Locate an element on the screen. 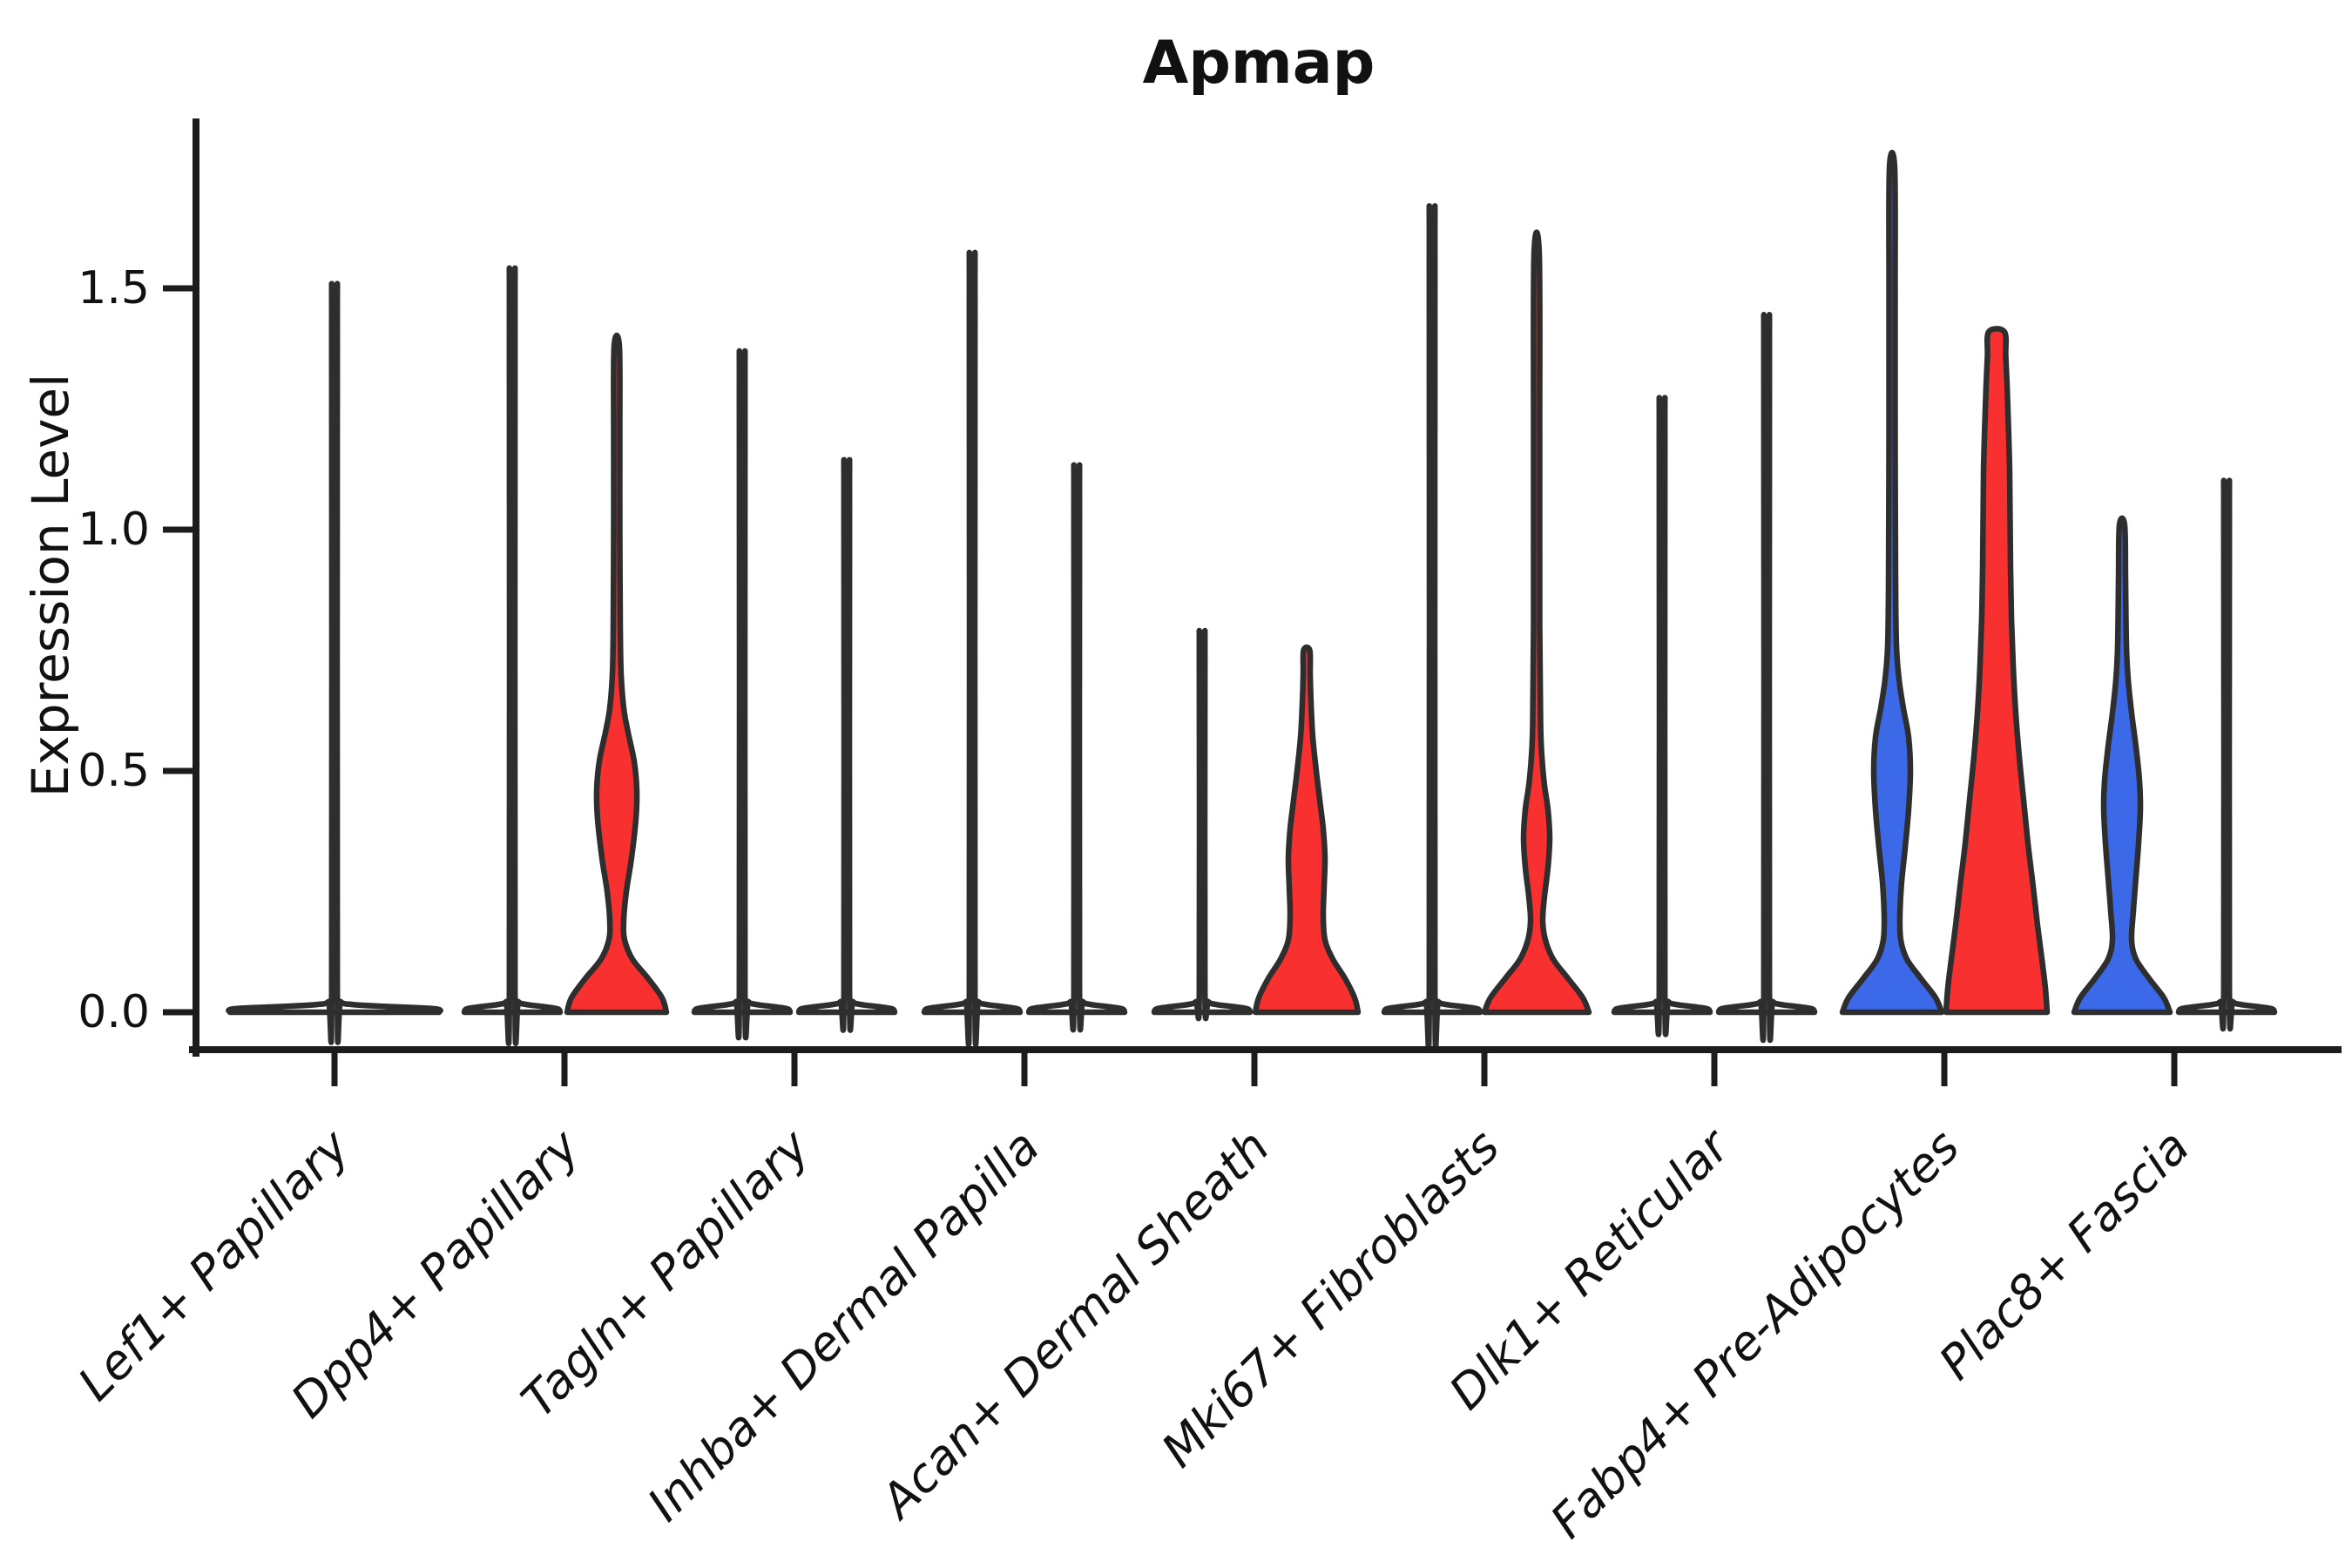  y-ticks: 0.0 0.5 1.0 1.5 is located at coordinates (137, 650).